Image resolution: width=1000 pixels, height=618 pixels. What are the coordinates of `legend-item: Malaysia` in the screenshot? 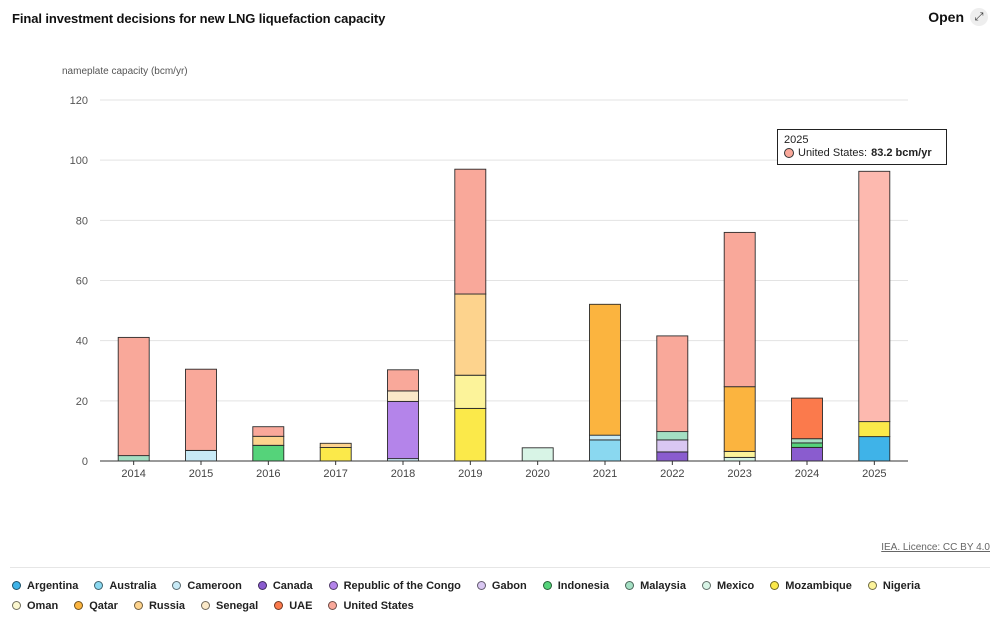 It's located at (655, 585).